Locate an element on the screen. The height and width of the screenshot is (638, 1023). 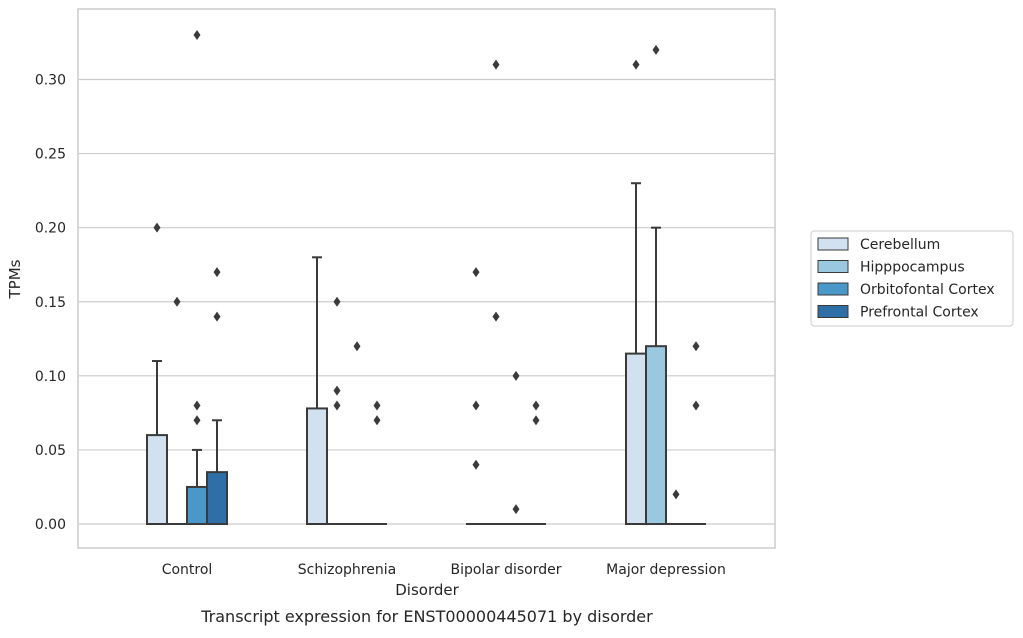
y-tick-label: 0.30 is located at coordinates (50, 81).